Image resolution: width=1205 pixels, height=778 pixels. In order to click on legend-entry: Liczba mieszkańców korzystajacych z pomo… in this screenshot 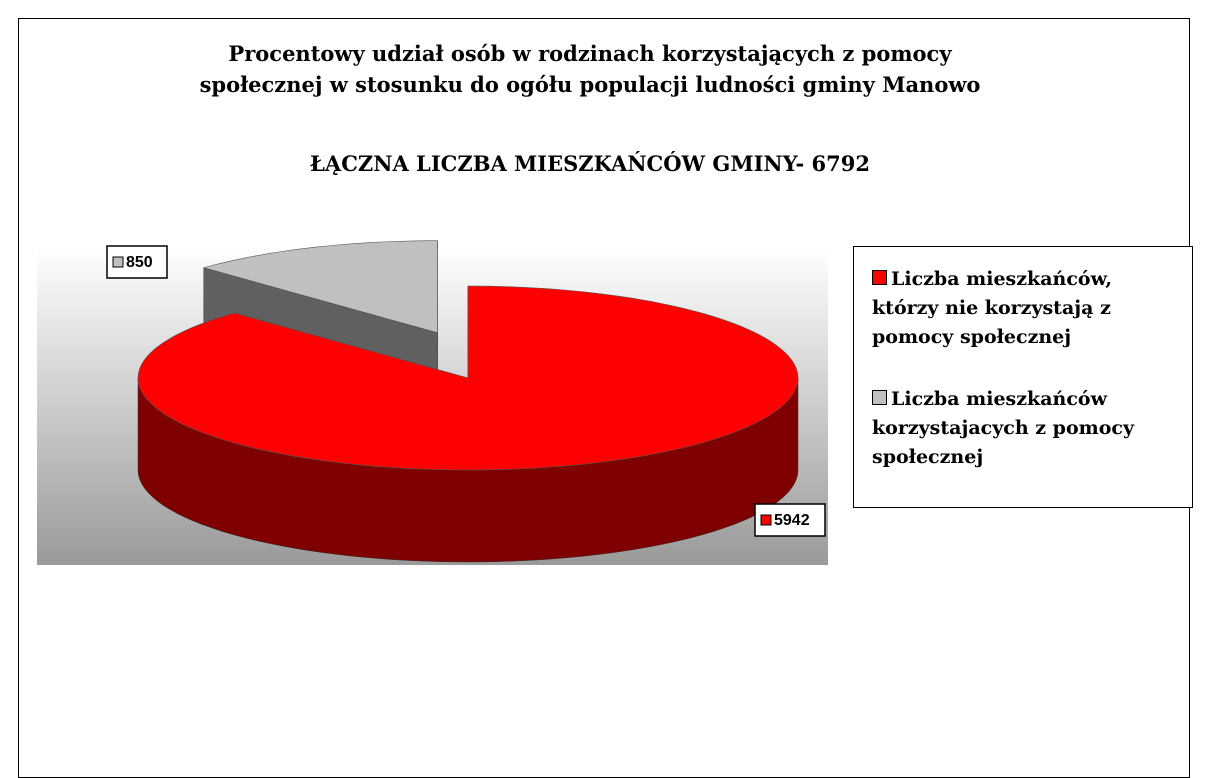, I will do `click(1022, 428)`.